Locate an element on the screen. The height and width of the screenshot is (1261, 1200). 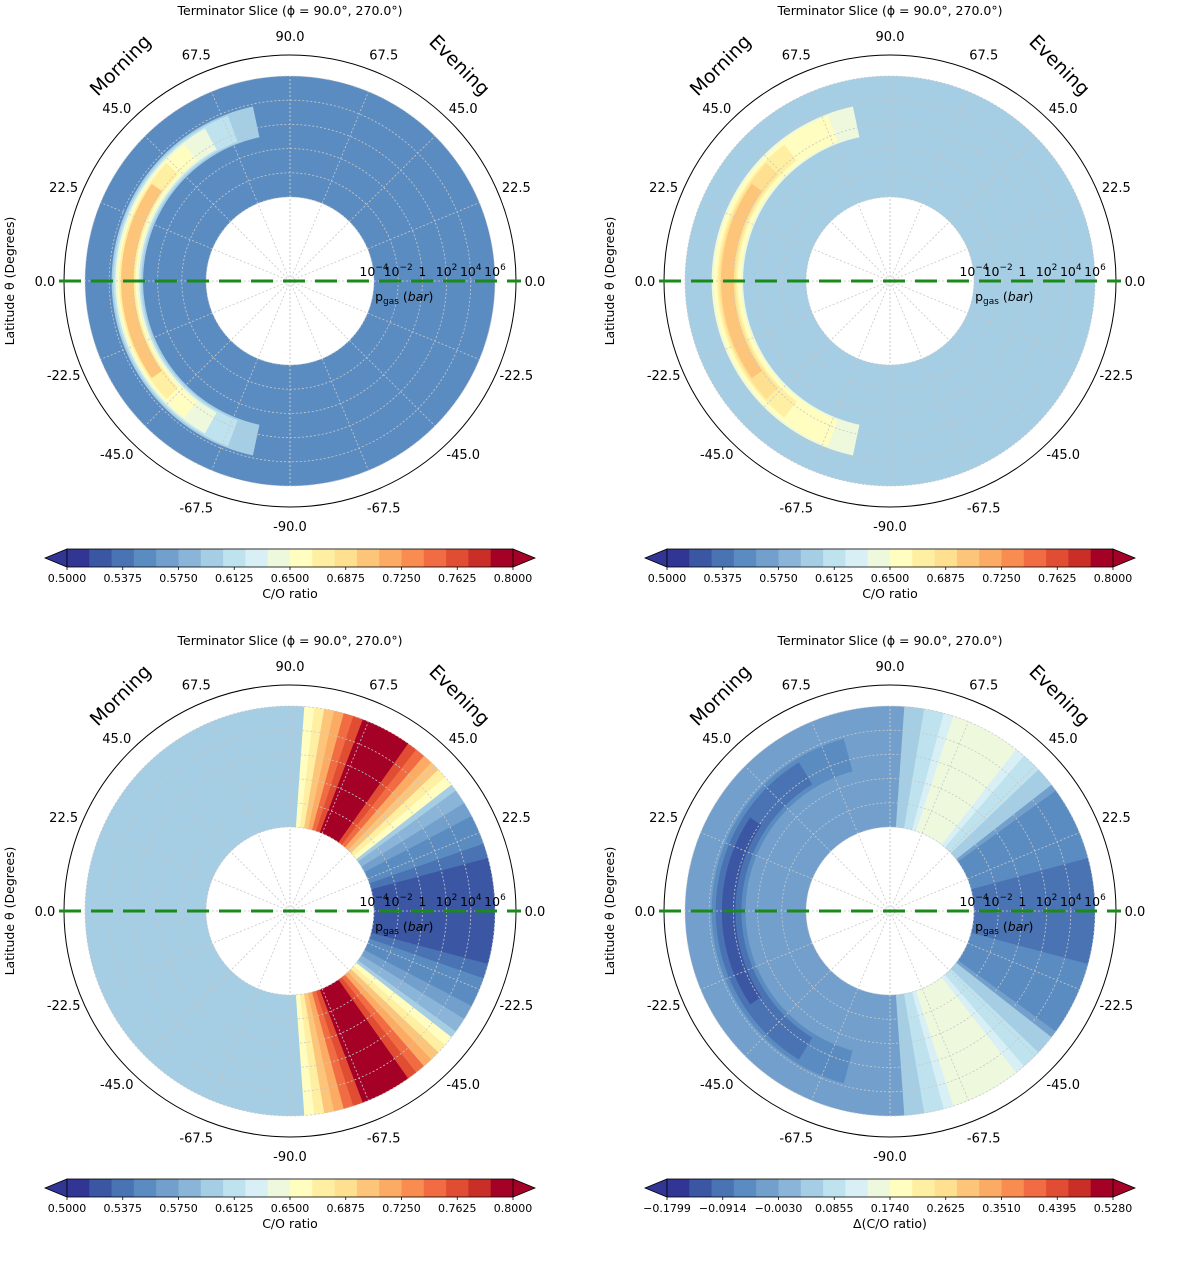
evening-label: Evening is located at coordinates (459, 66).